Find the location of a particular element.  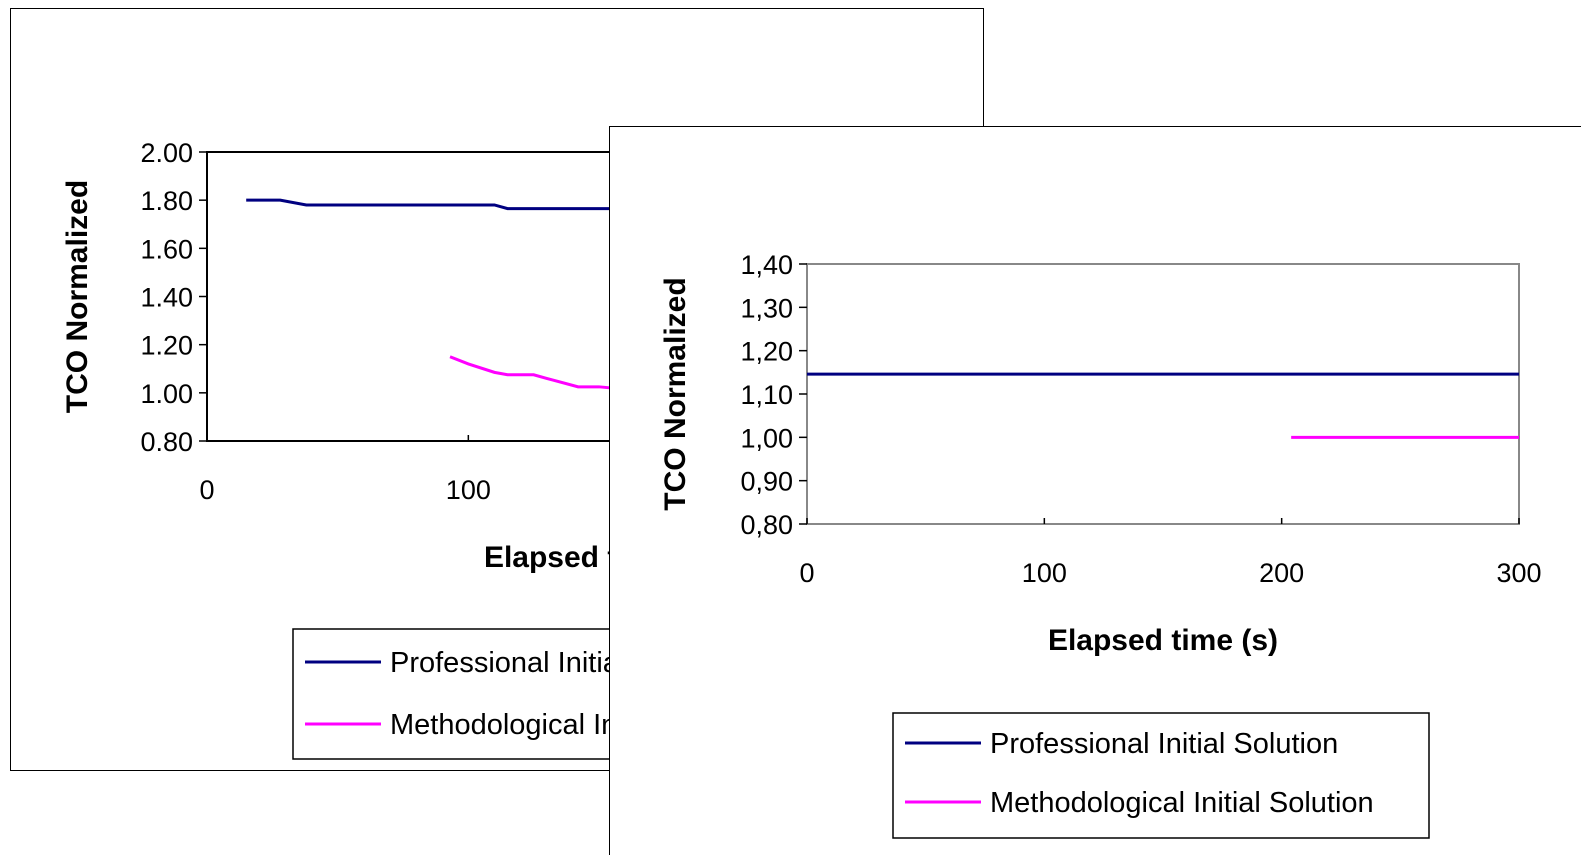

legend-label: Professional Initial Solution is located at coordinates (1164, 744).